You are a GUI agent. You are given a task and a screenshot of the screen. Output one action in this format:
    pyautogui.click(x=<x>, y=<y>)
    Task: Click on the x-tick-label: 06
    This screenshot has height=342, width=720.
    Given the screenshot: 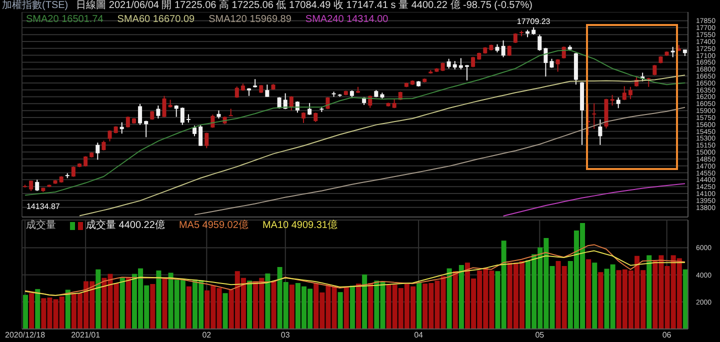 What is the action you would take?
    pyautogui.click(x=667, y=335)
    